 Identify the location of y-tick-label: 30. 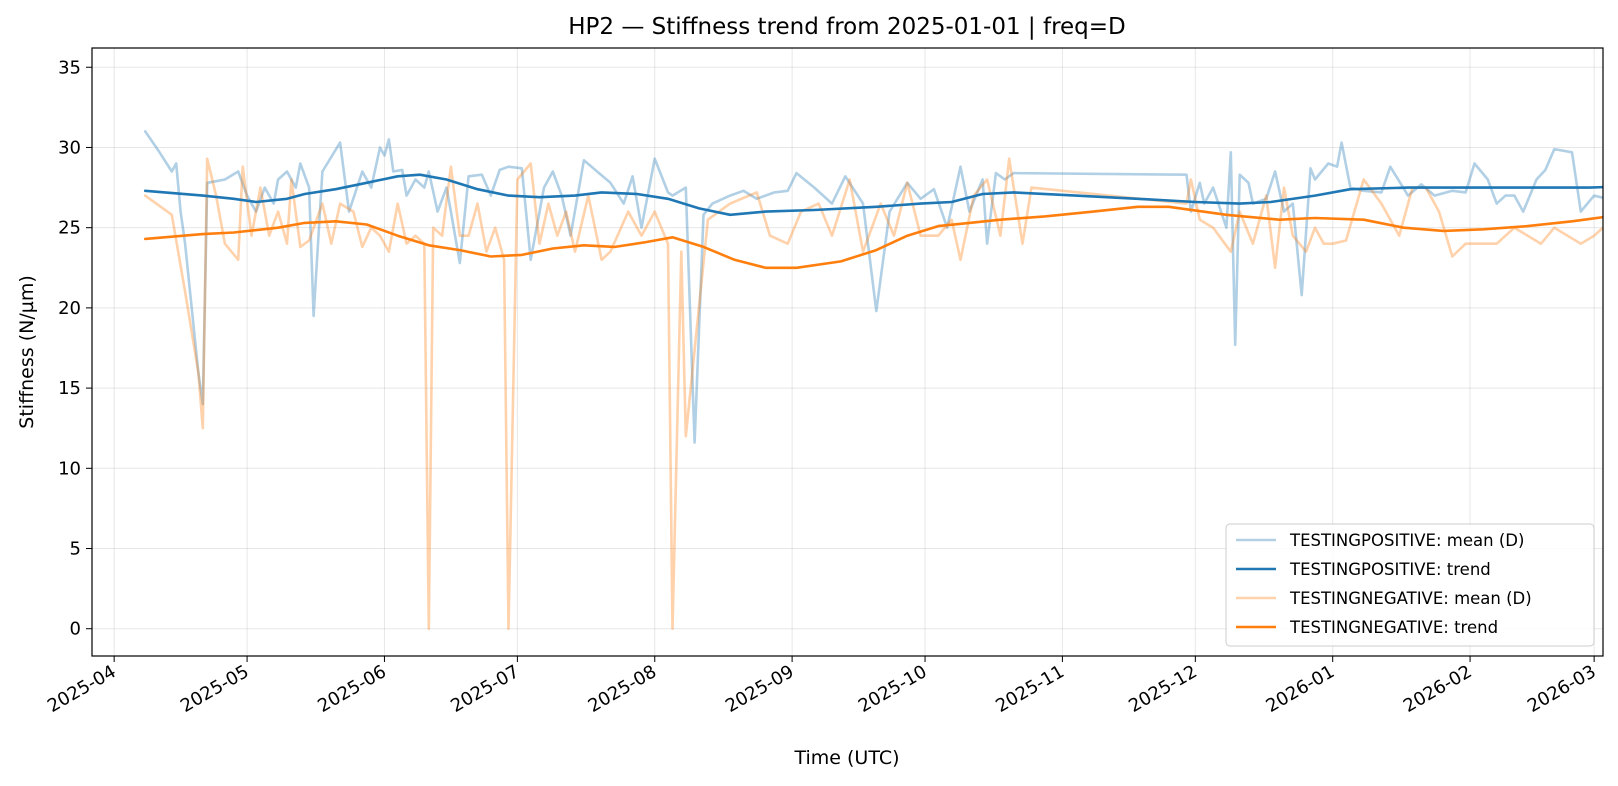
(69, 147).